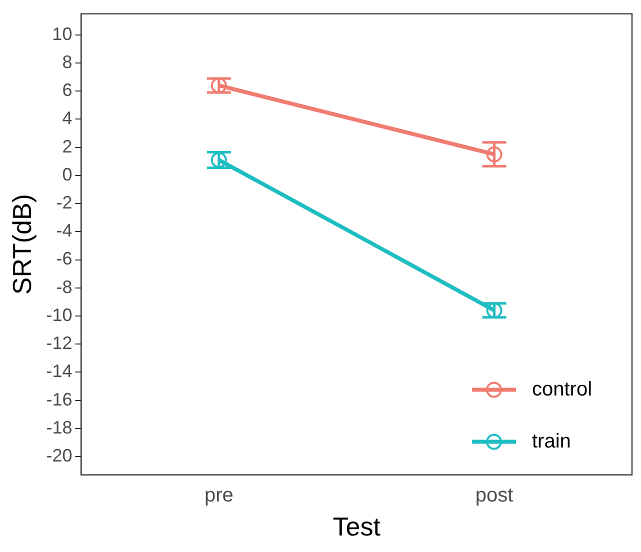 This screenshot has height=552, width=641. Describe the element at coordinates (59, 314) in the screenshot. I see `y-tick-label: -10` at that location.